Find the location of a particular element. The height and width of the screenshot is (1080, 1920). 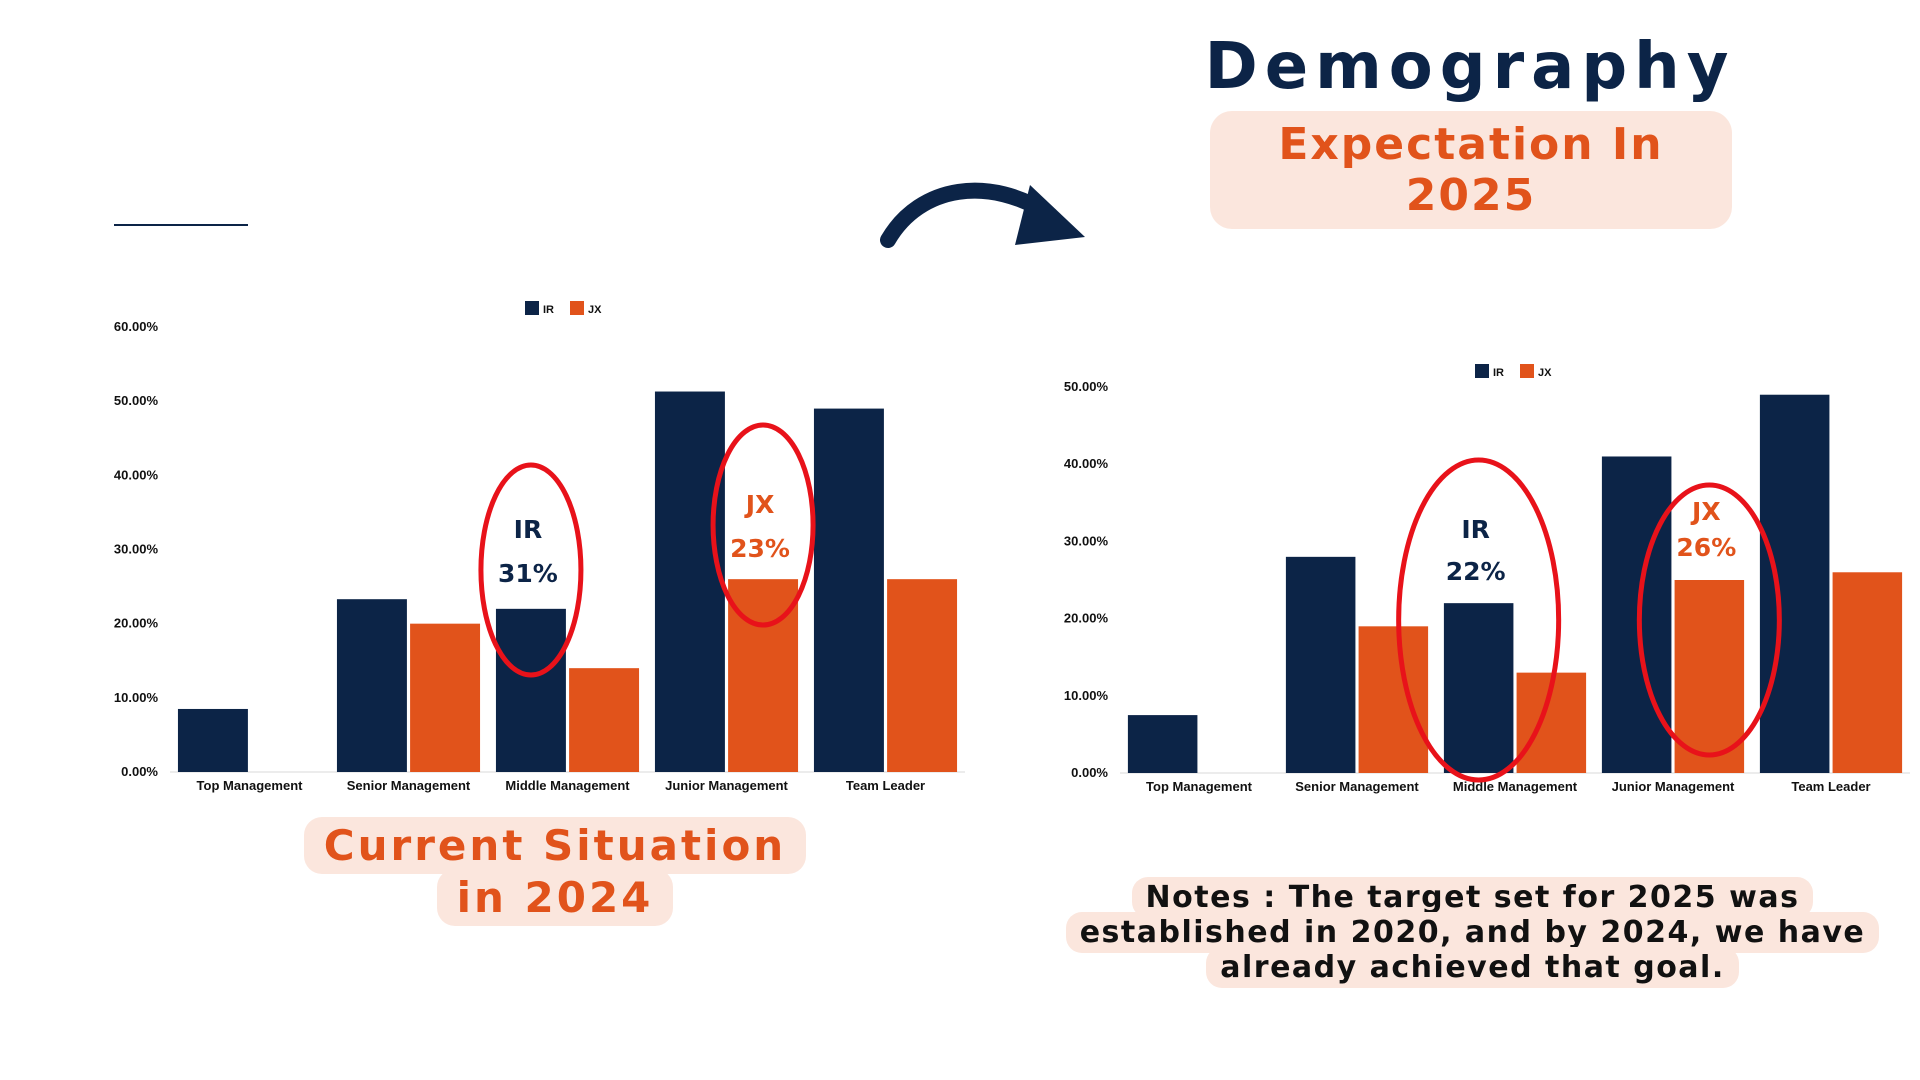

decorative-underline is located at coordinates (181, 225).